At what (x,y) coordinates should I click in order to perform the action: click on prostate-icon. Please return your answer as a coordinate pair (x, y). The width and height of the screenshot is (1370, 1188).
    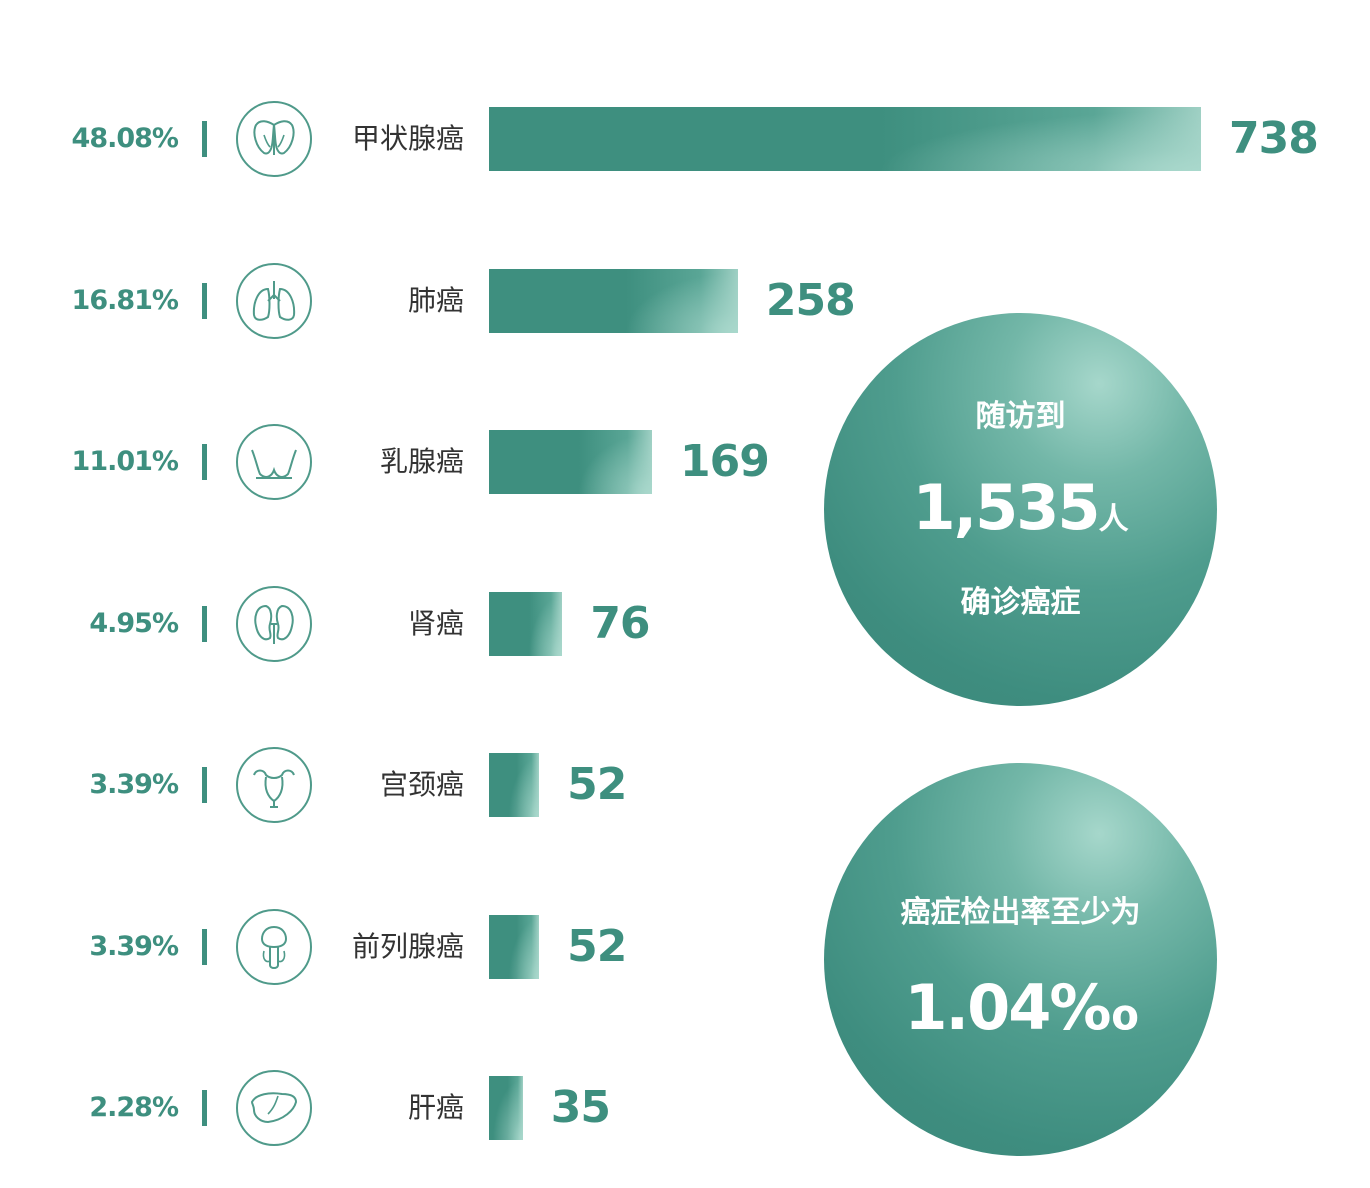
    Looking at the image, I should click on (274, 946).